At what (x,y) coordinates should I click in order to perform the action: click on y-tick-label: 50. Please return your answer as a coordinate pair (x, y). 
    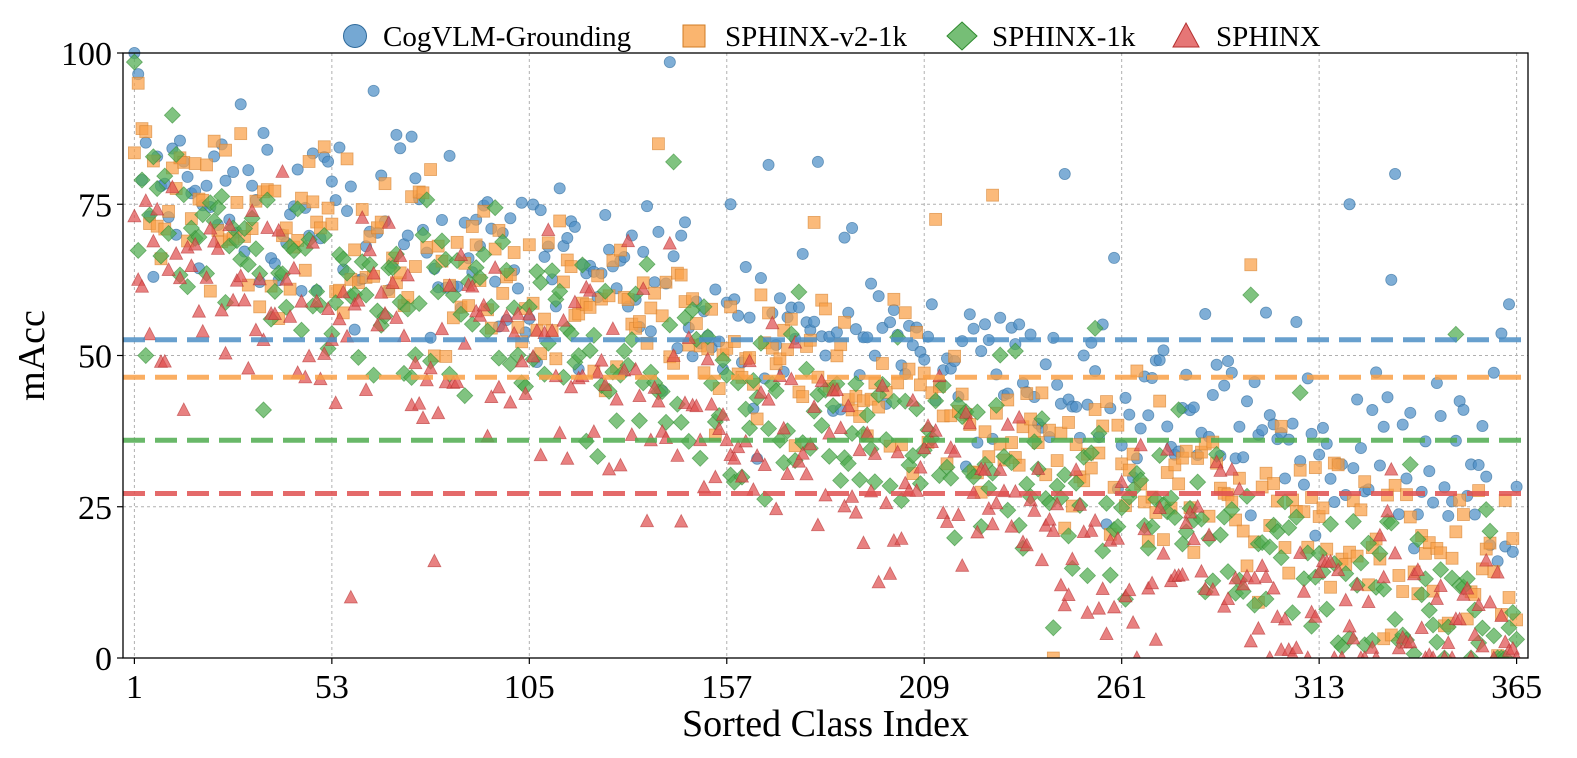
    Looking at the image, I should click on (95, 357).